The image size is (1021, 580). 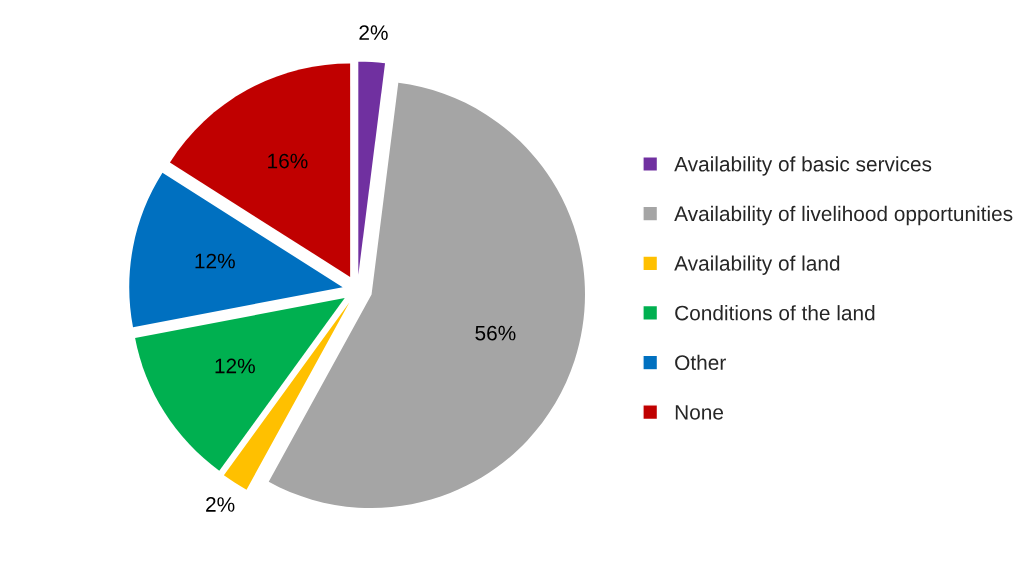 What do you see at coordinates (699, 412) in the screenshot?
I see `legend-label: None` at bounding box center [699, 412].